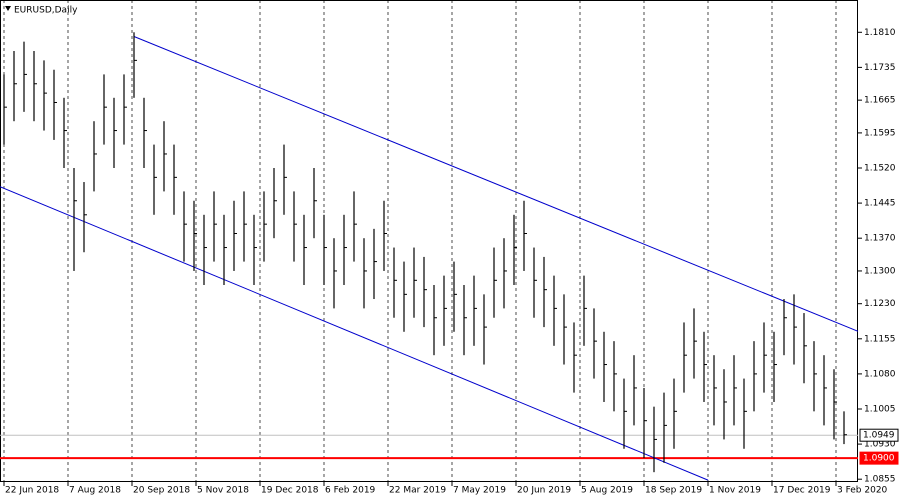  What do you see at coordinates (880, 339) in the screenshot?
I see `y-tick-label: 1.1155` at bounding box center [880, 339].